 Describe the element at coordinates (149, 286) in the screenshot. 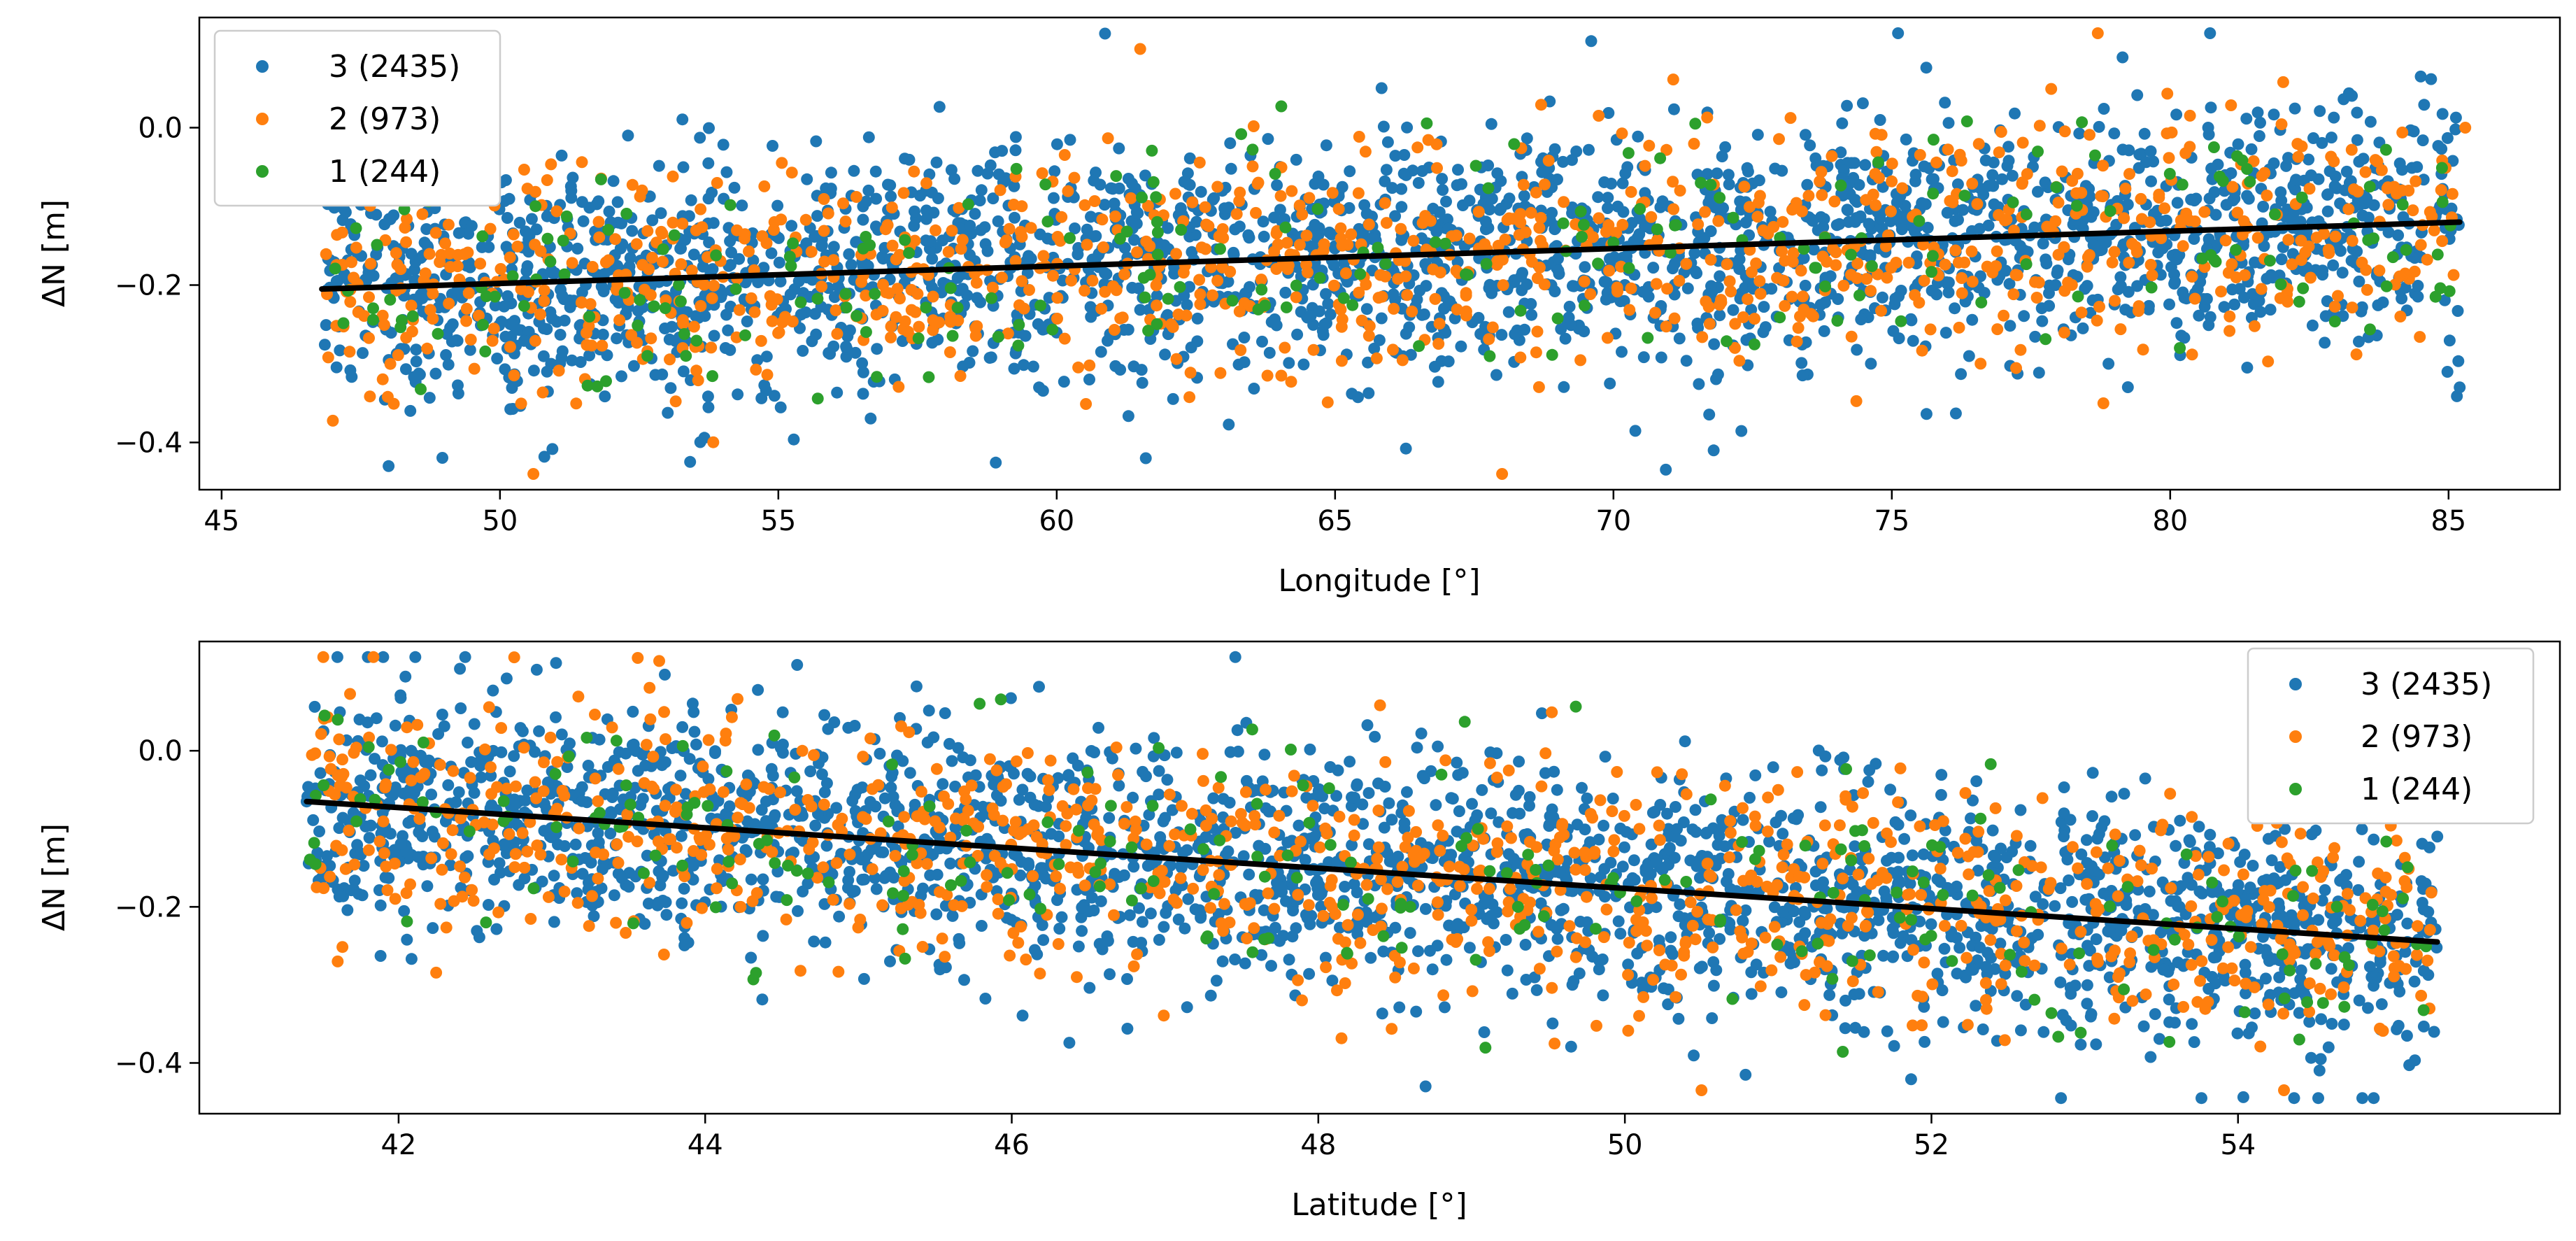

I see `y-tick-label: −0.2` at that location.